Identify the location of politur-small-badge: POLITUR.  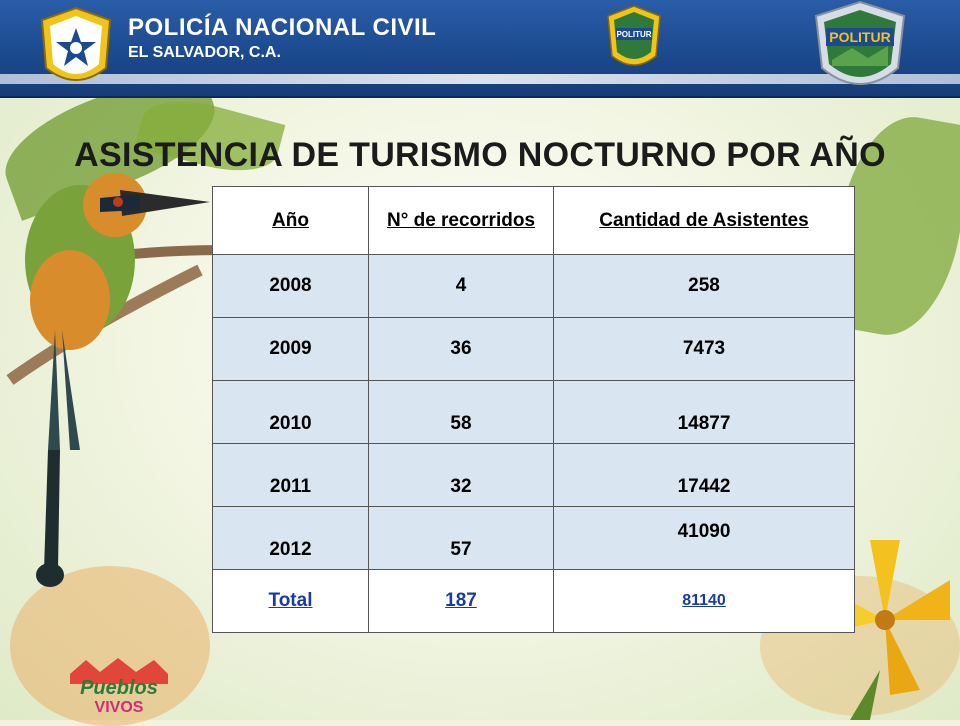
(634, 35).